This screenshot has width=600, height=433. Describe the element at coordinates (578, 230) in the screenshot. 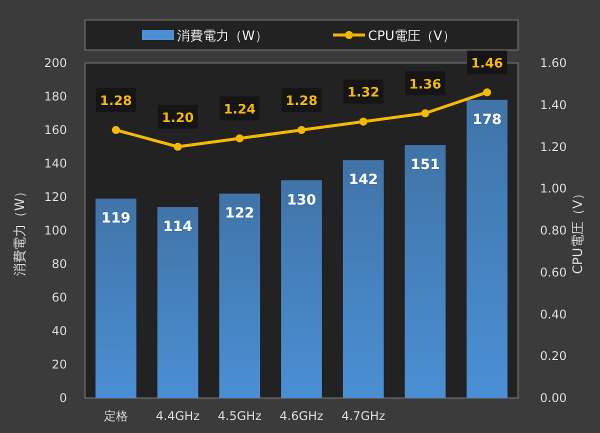

I see `y2-axis-title: CPU電圧（V）` at that location.